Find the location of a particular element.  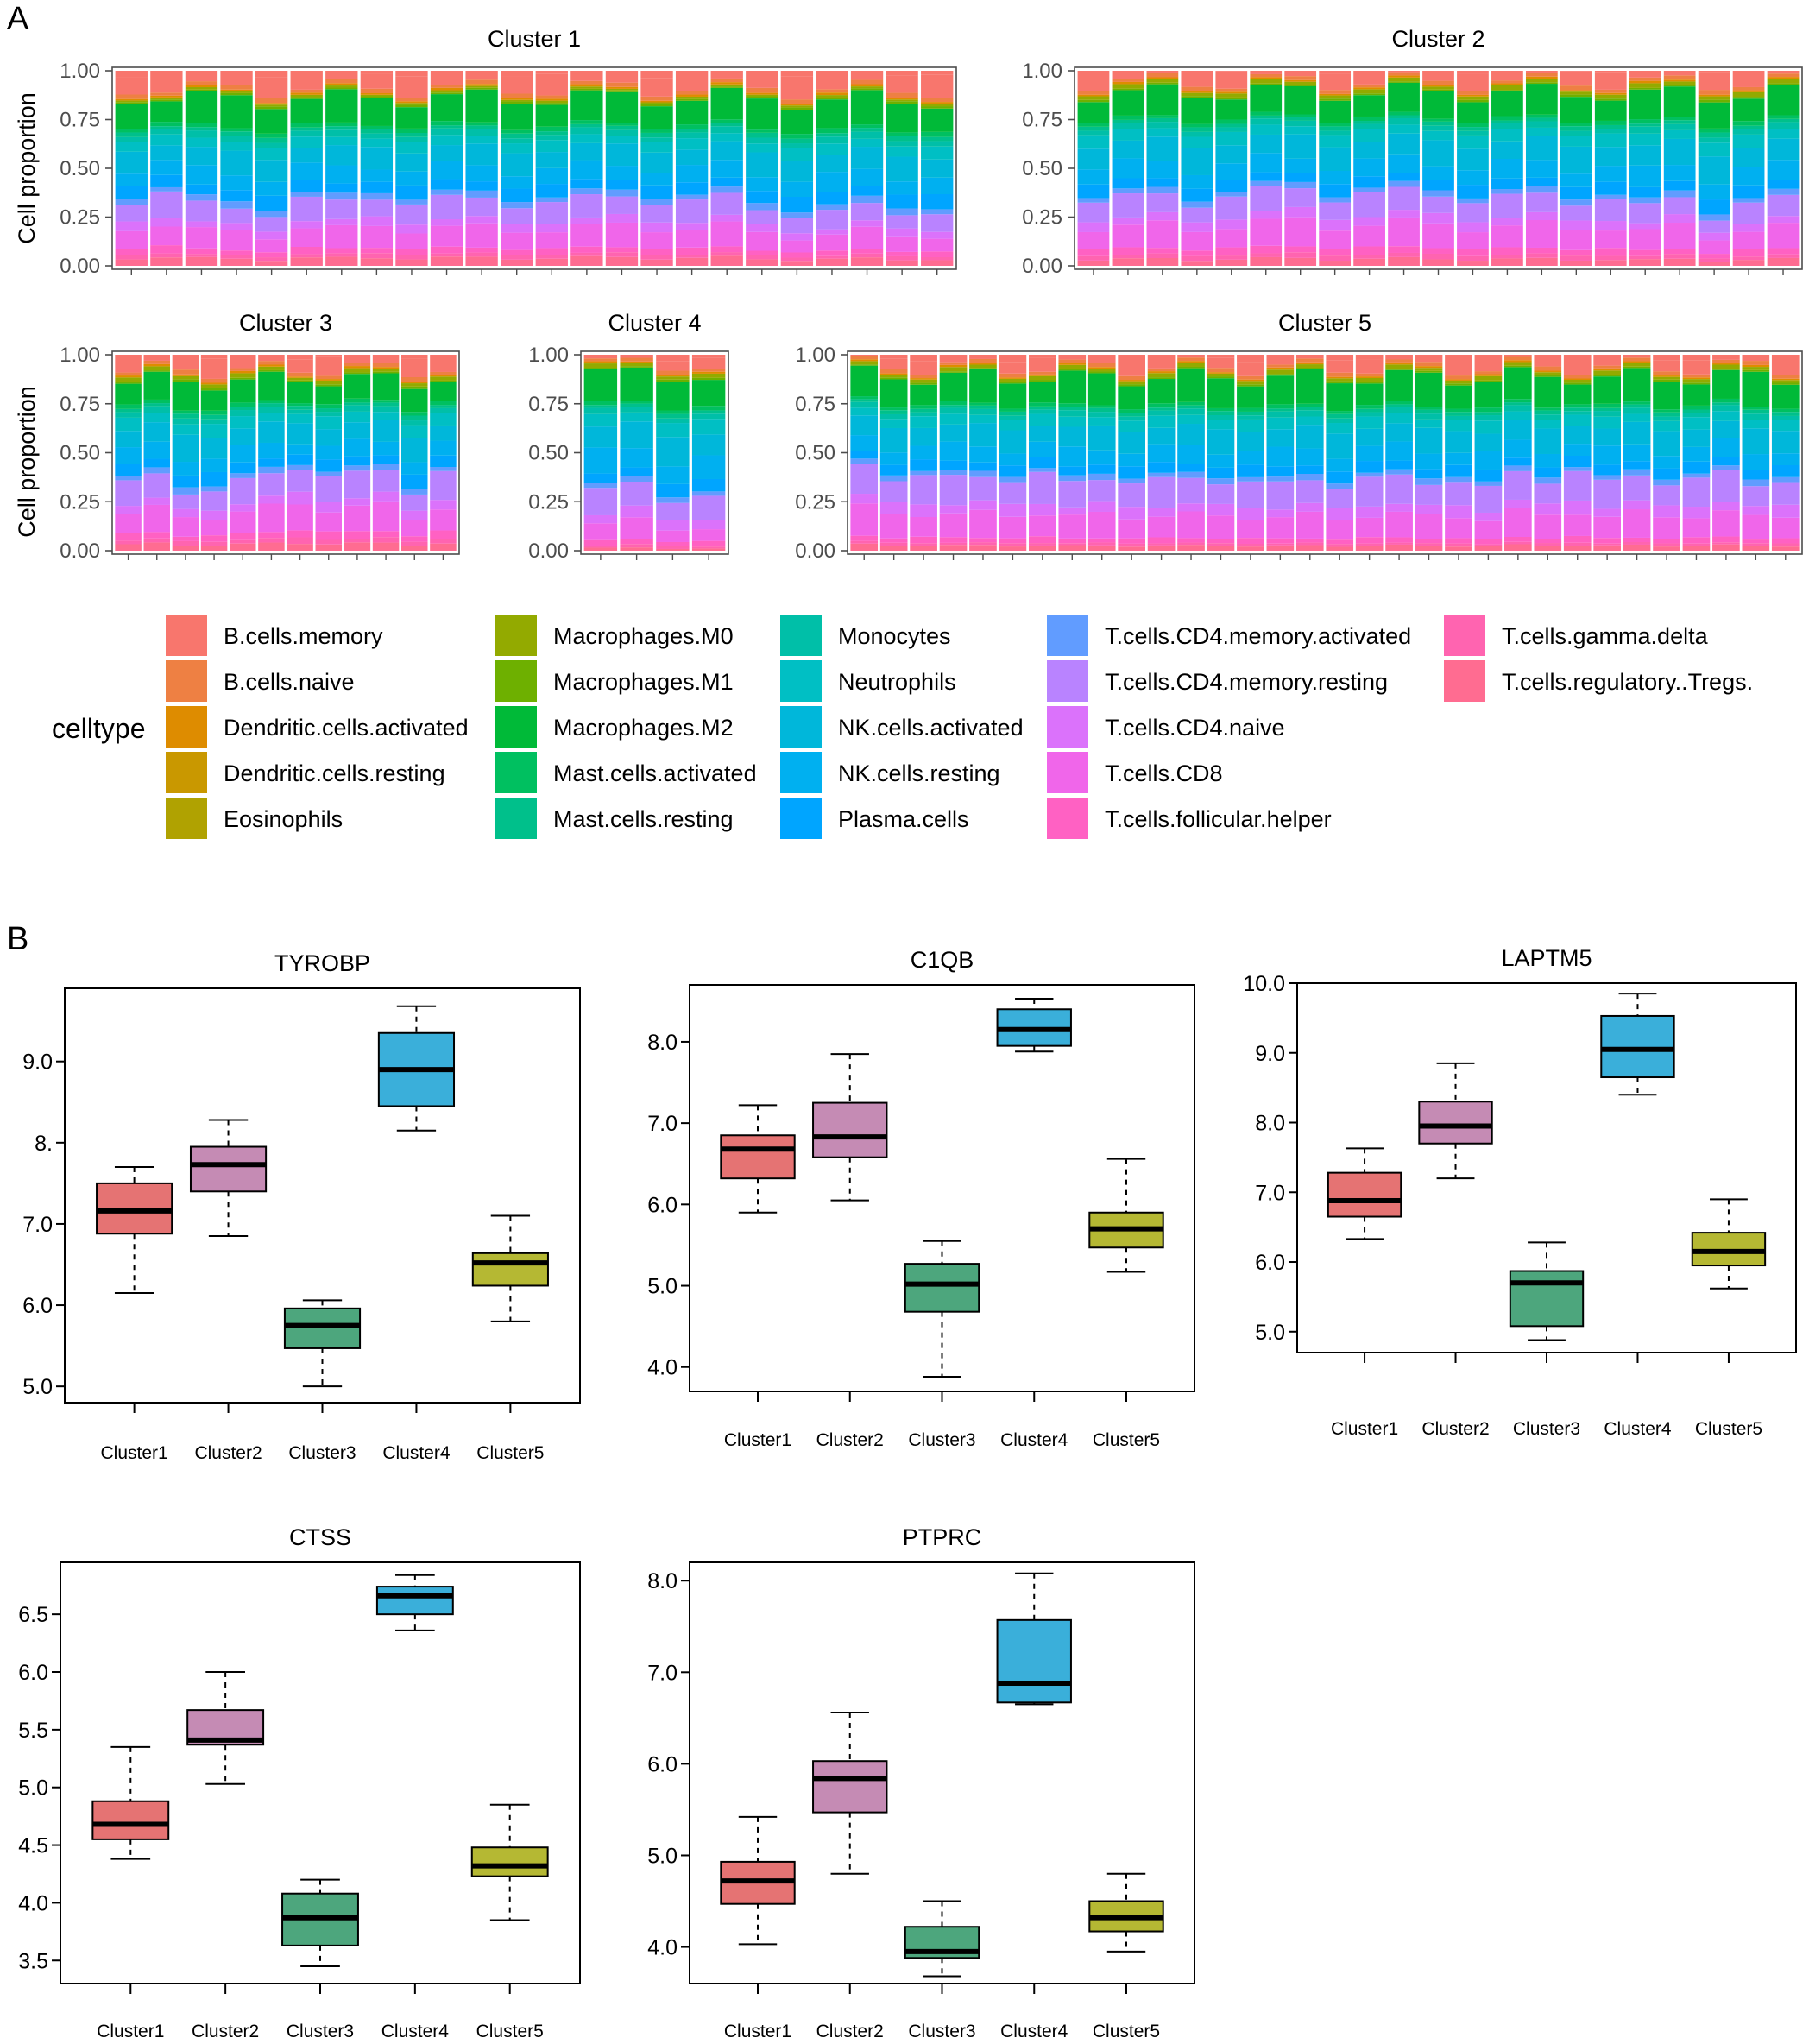

bar-segment-Mast.cells.resting is located at coordinates (242, 409).